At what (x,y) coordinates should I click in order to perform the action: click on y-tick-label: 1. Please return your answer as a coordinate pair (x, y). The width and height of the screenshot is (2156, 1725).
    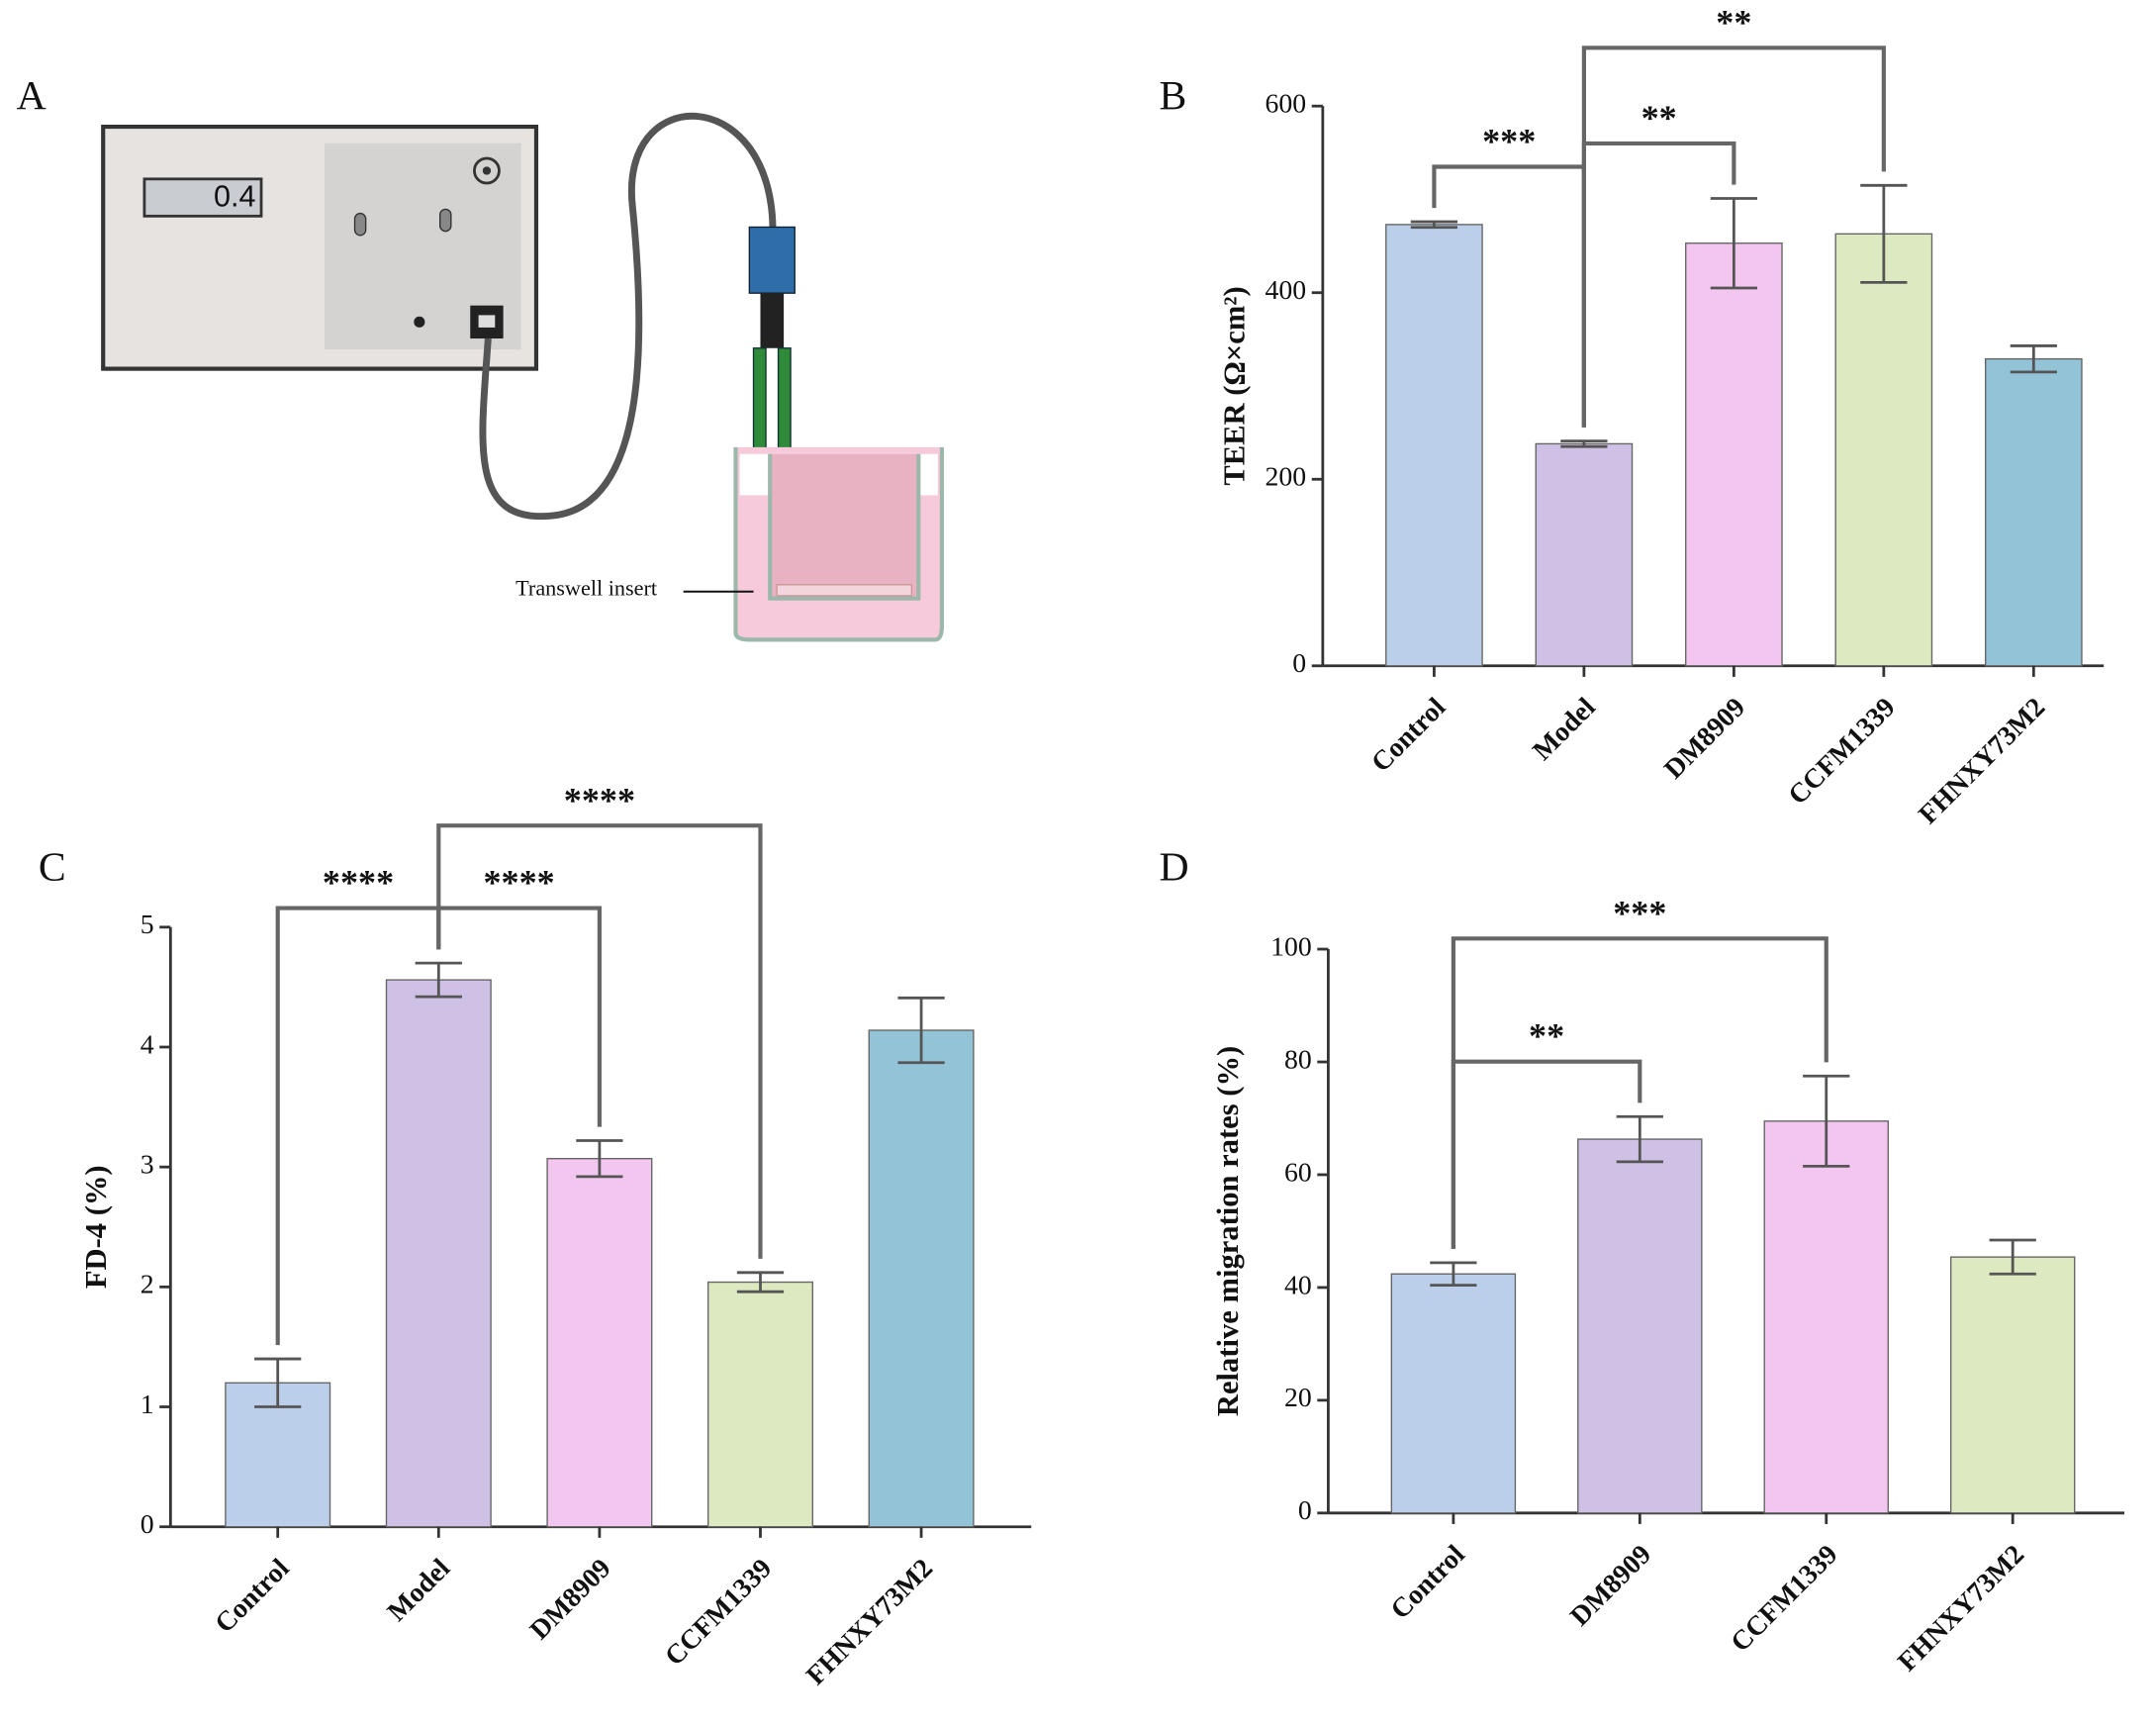
    Looking at the image, I should click on (147, 1405).